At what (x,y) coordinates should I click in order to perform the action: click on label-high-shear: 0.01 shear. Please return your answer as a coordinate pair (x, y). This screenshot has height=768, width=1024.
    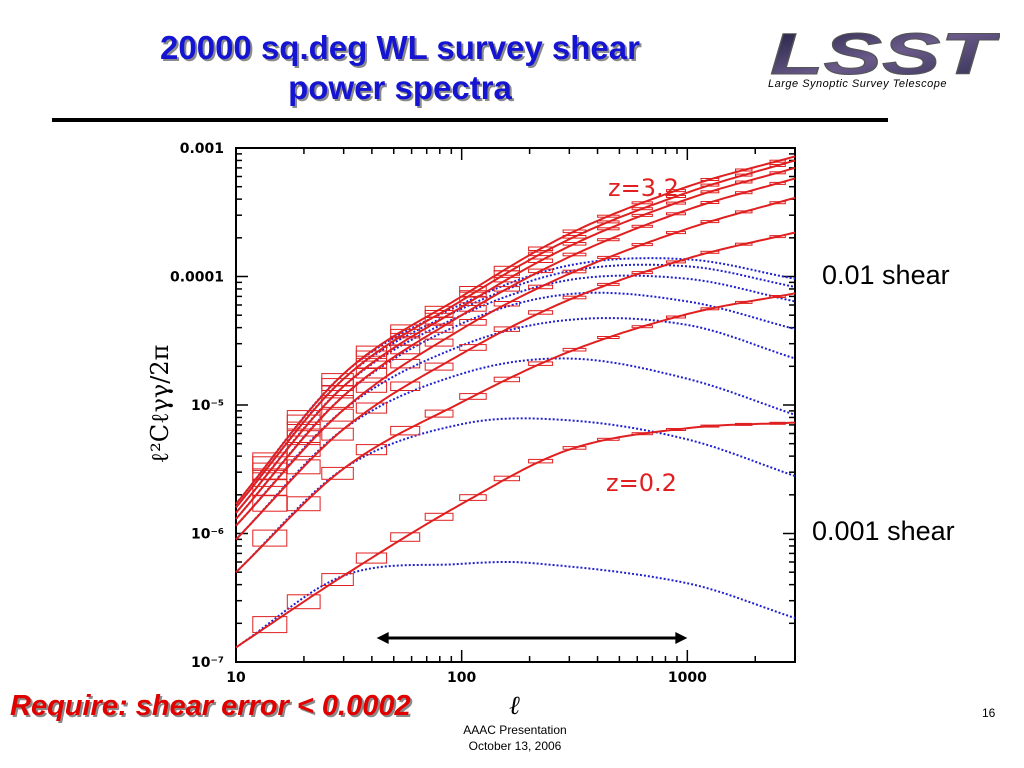
    Looking at the image, I should click on (886, 275).